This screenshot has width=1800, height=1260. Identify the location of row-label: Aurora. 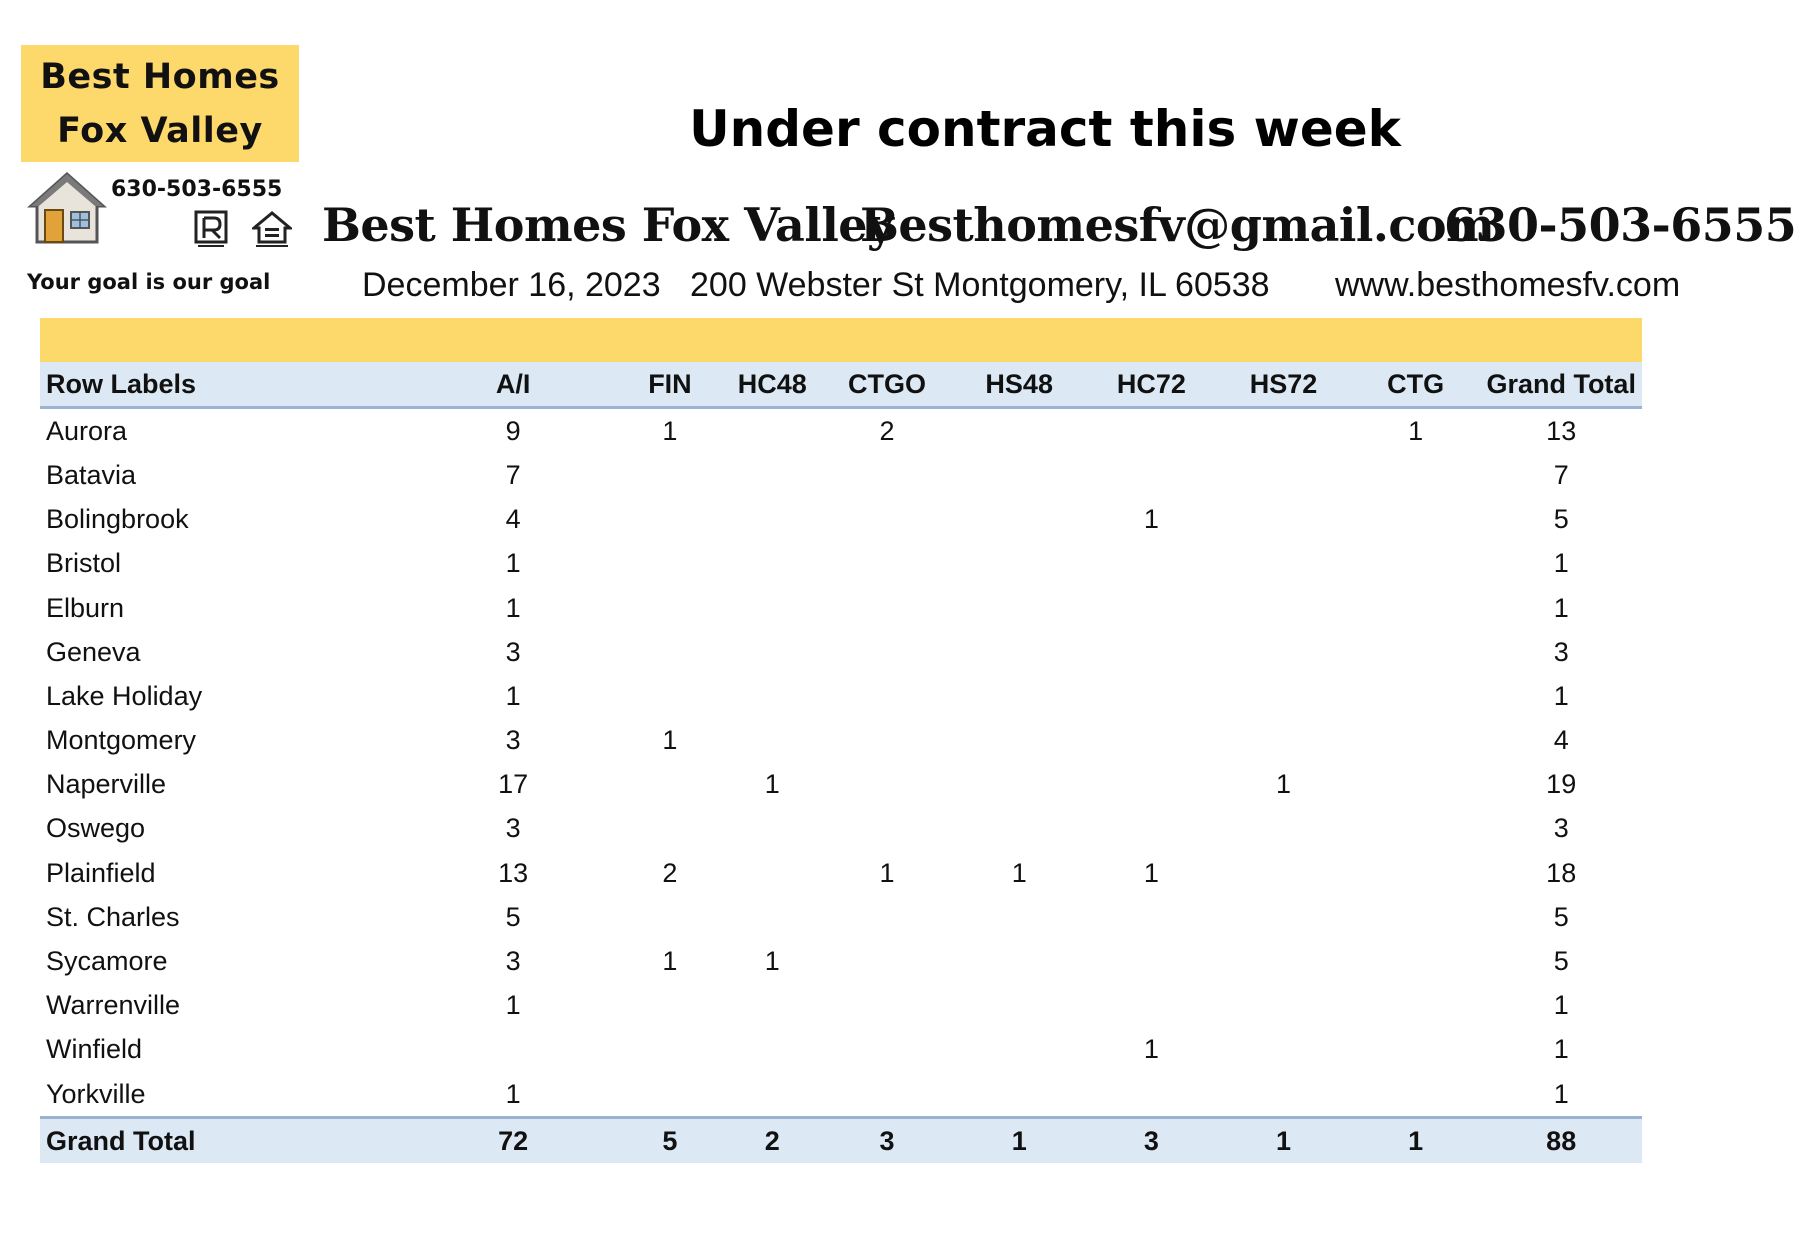
(87, 430).